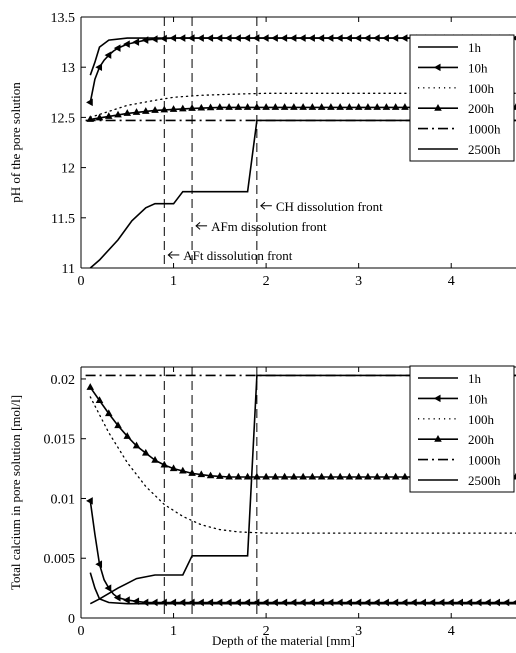 Image resolution: width=516 pixels, height=653 pixels. Describe the element at coordinates (462, 429) in the screenshot. I see `legend-box` at that location.